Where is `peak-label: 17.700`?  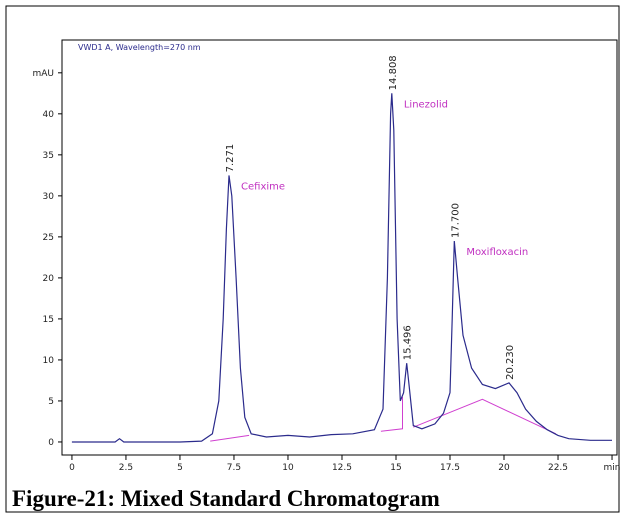
peak-label: 17.700 is located at coordinates (455, 220).